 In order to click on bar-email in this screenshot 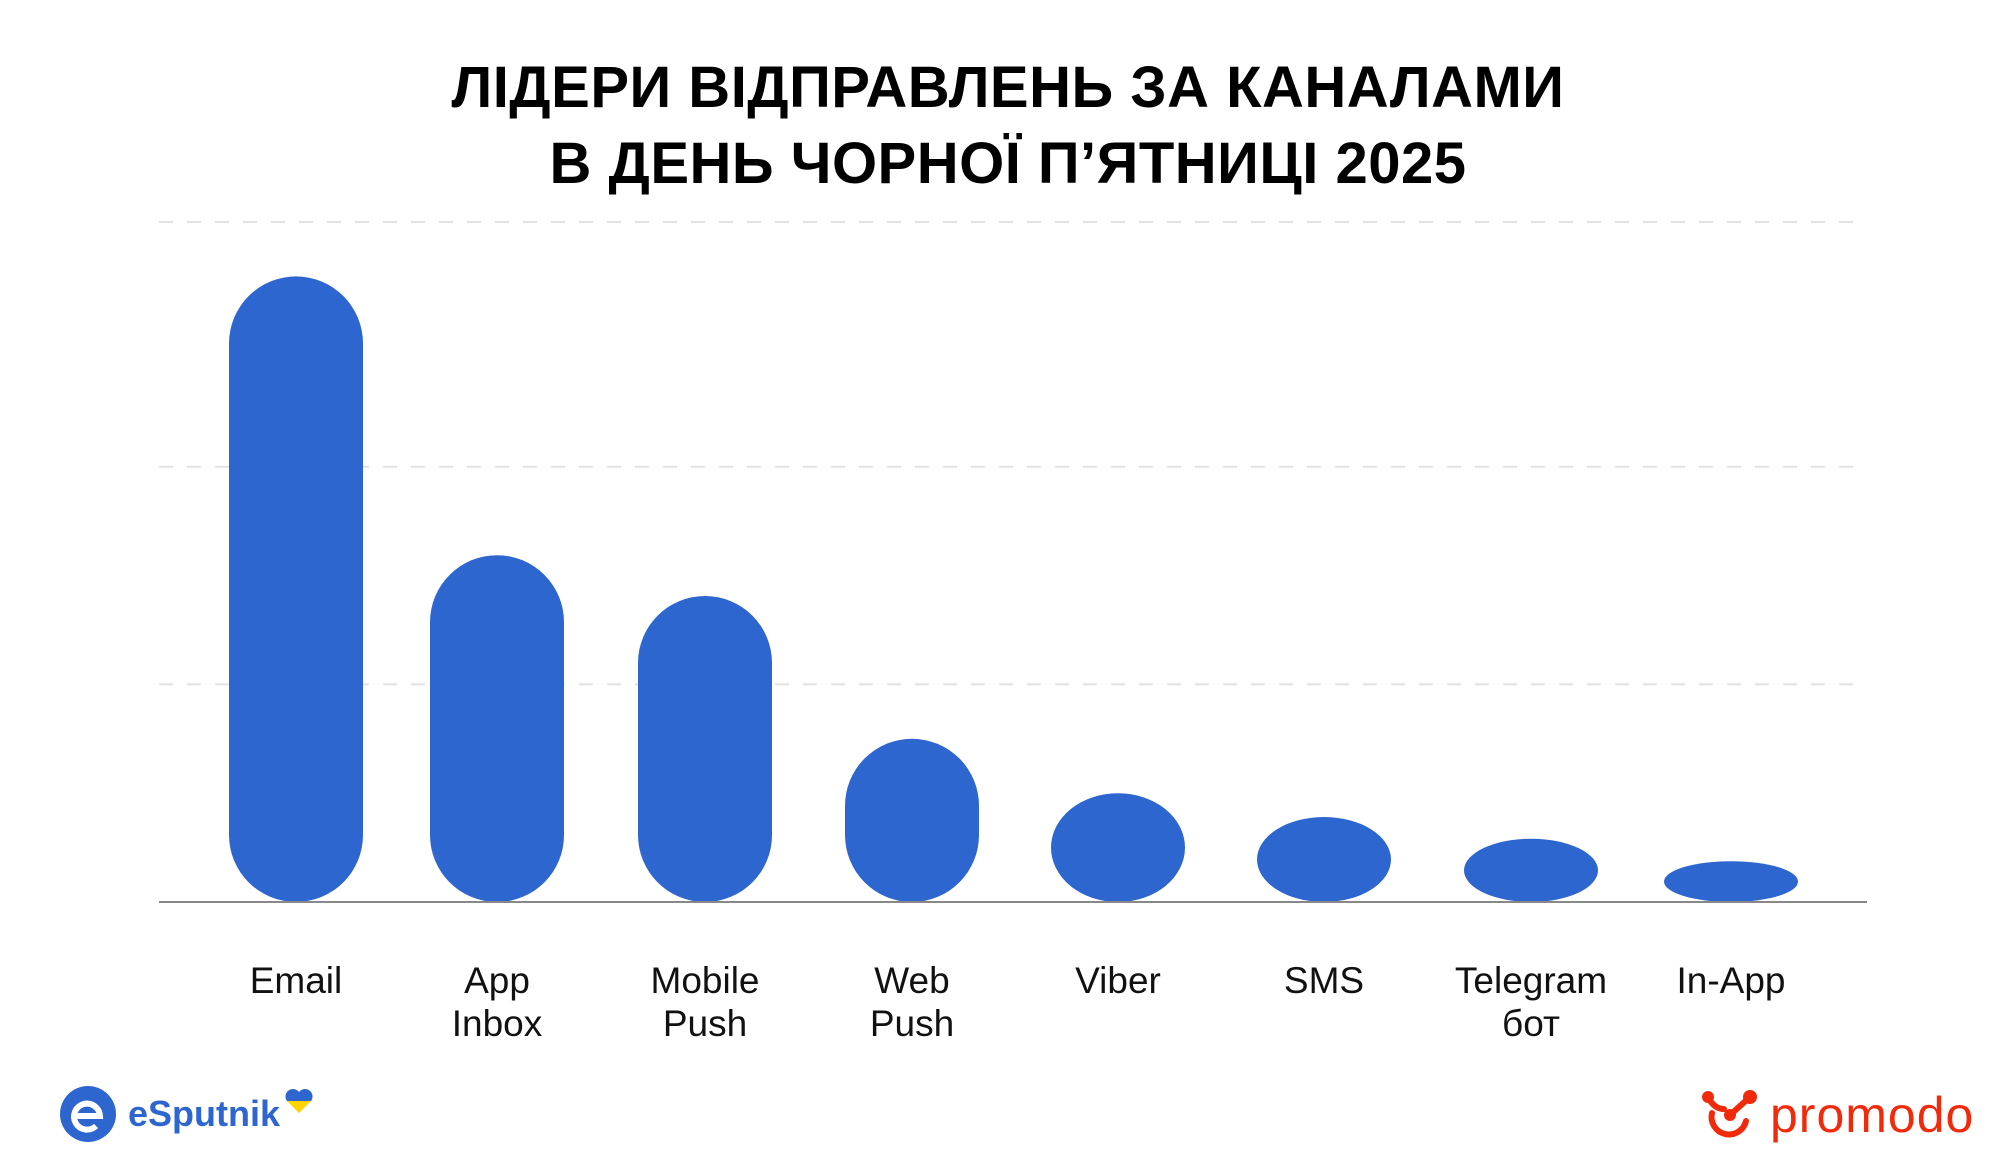, I will do `click(296, 589)`.